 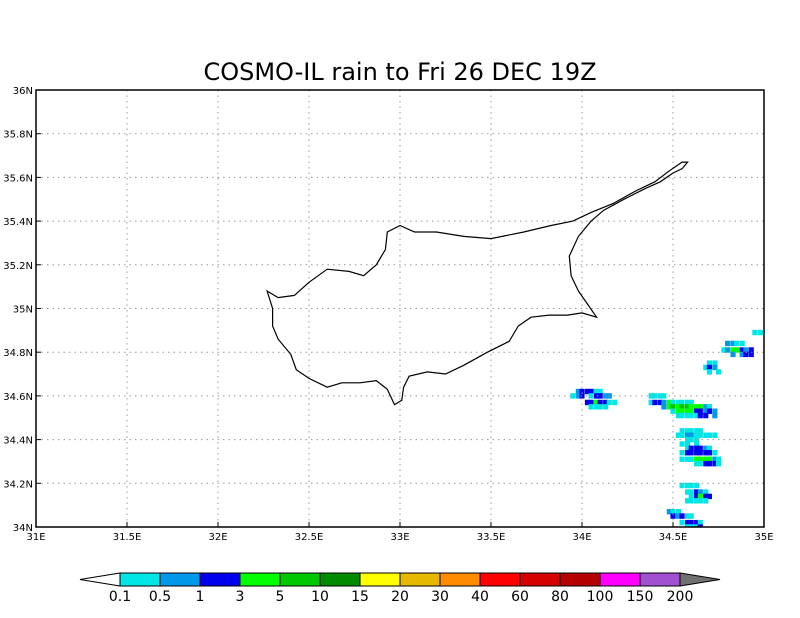 I want to click on map-title: COSMO-IL rain to Fri 26 DEC 19Z, so click(x=399, y=72).